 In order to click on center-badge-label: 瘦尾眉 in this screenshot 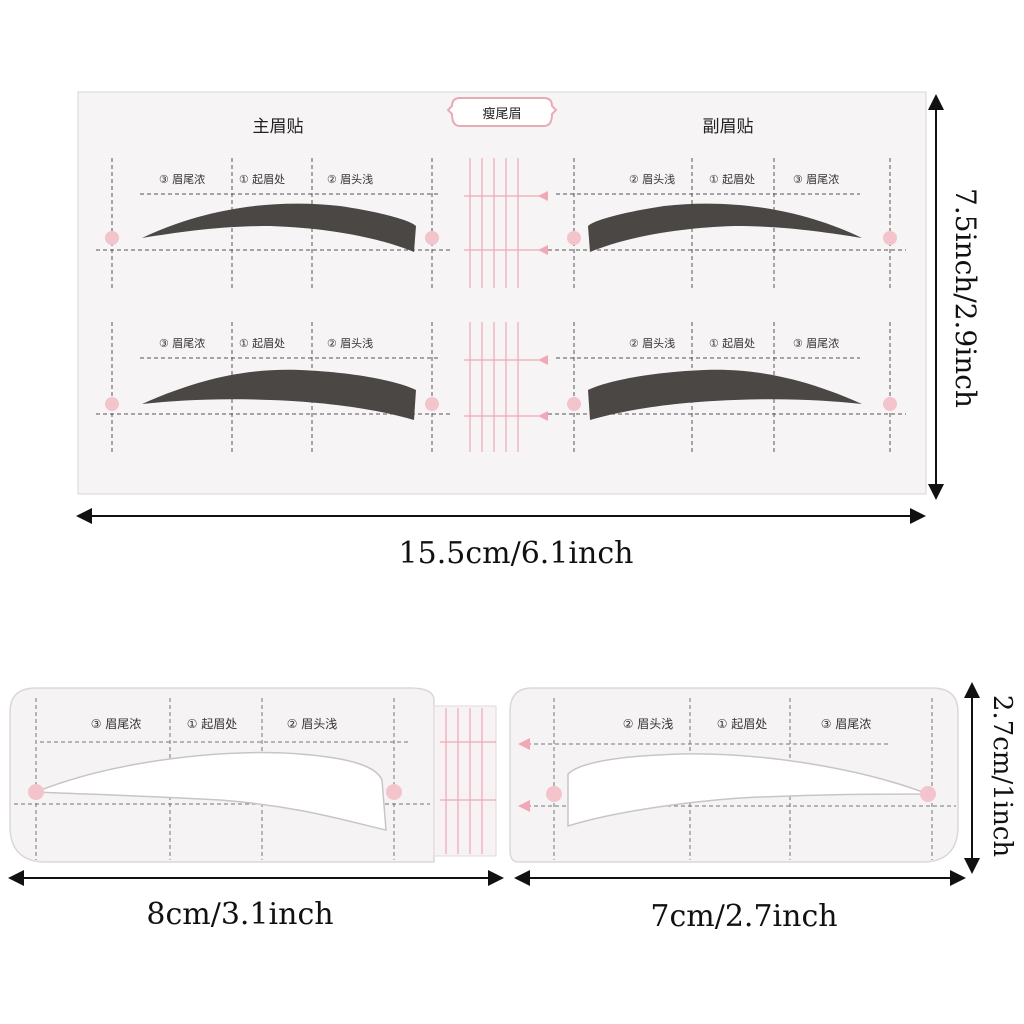, I will do `click(501, 114)`.